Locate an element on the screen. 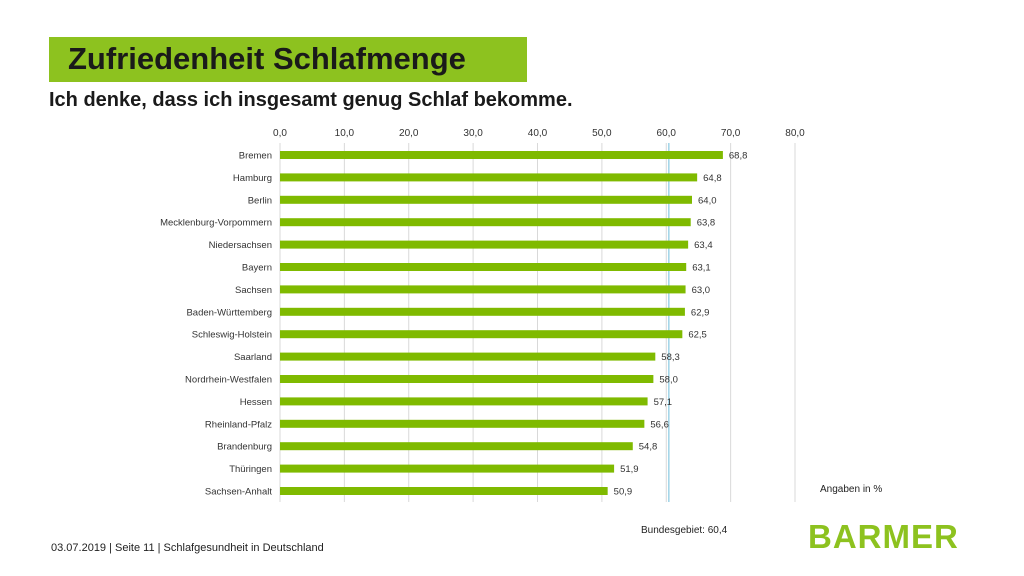 The image size is (1024, 576). x-tick-label: 70,0 is located at coordinates (731, 133).